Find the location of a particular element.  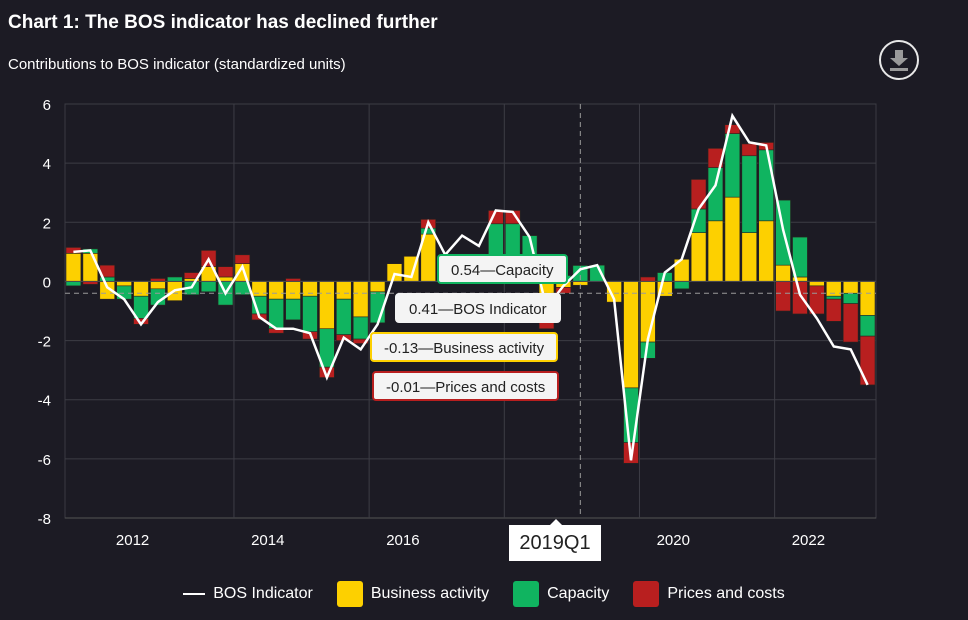

download-icon is located at coordinates (899, 60).